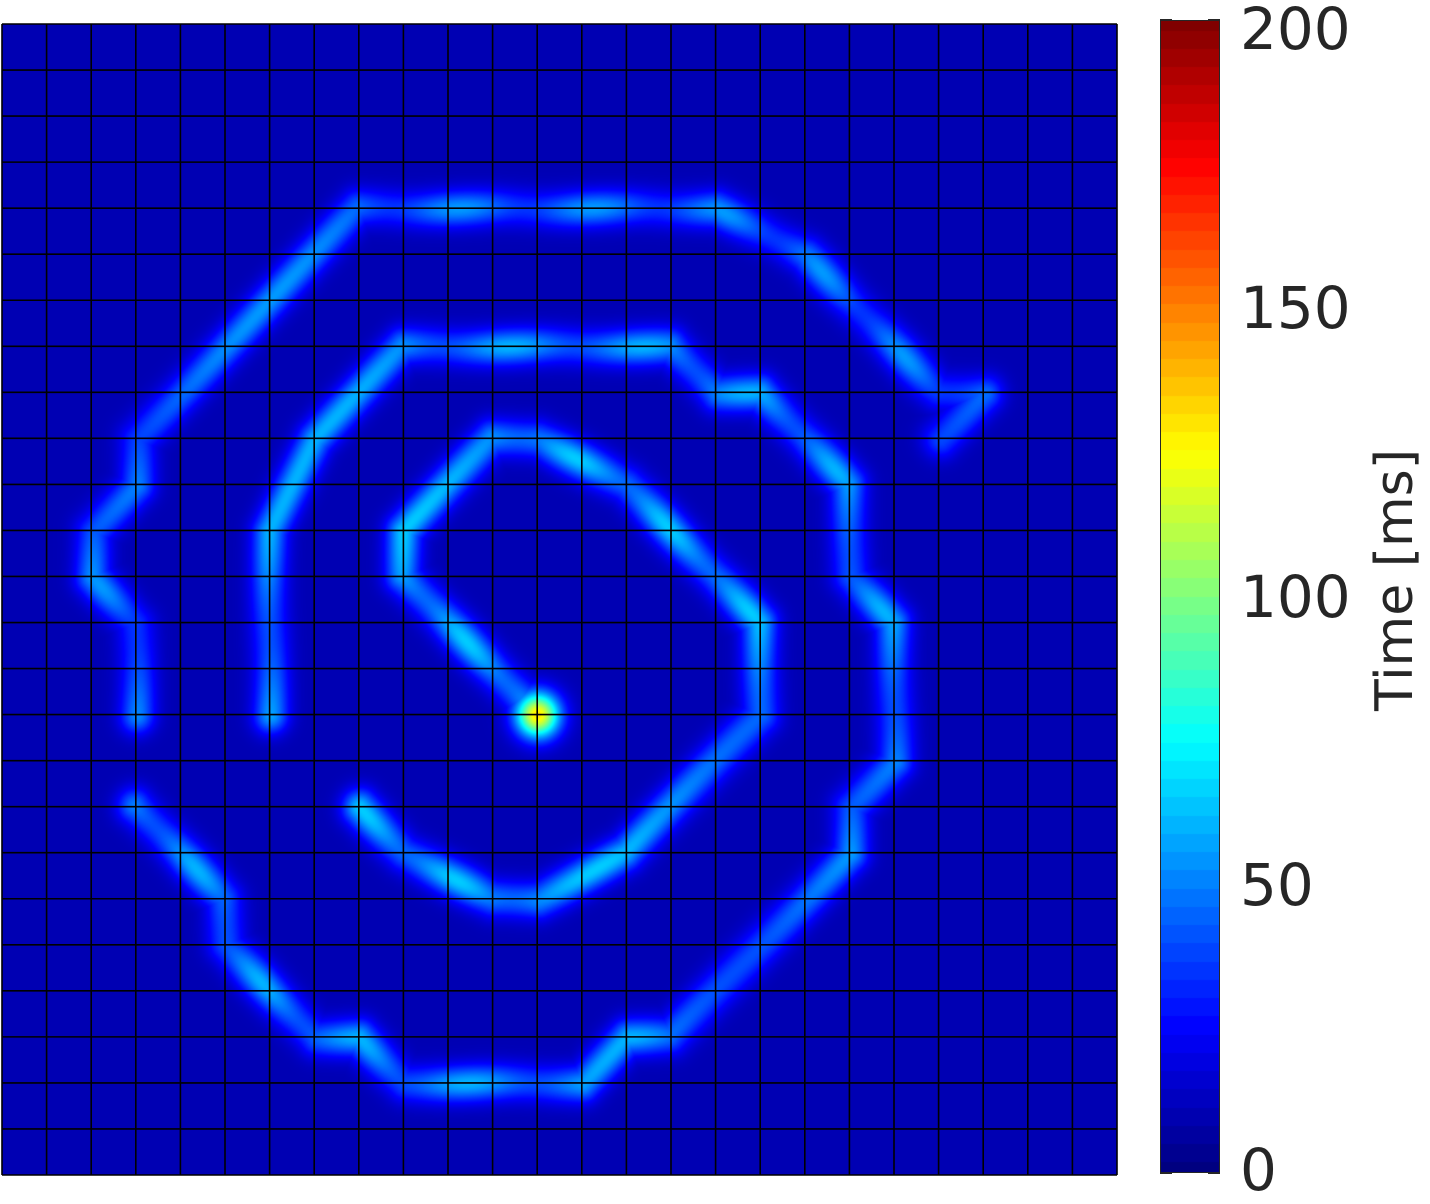  What do you see at coordinates (1295, 31) in the screenshot?
I see `colorbar-tick-label: 200` at bounding box center [1295, 31].